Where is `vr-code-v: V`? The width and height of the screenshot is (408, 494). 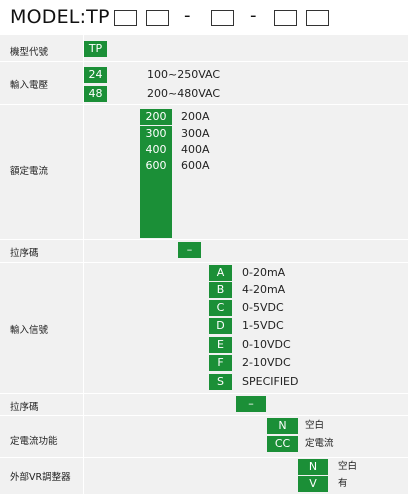 vr-code-v: V is located at coordinates (313, 484).